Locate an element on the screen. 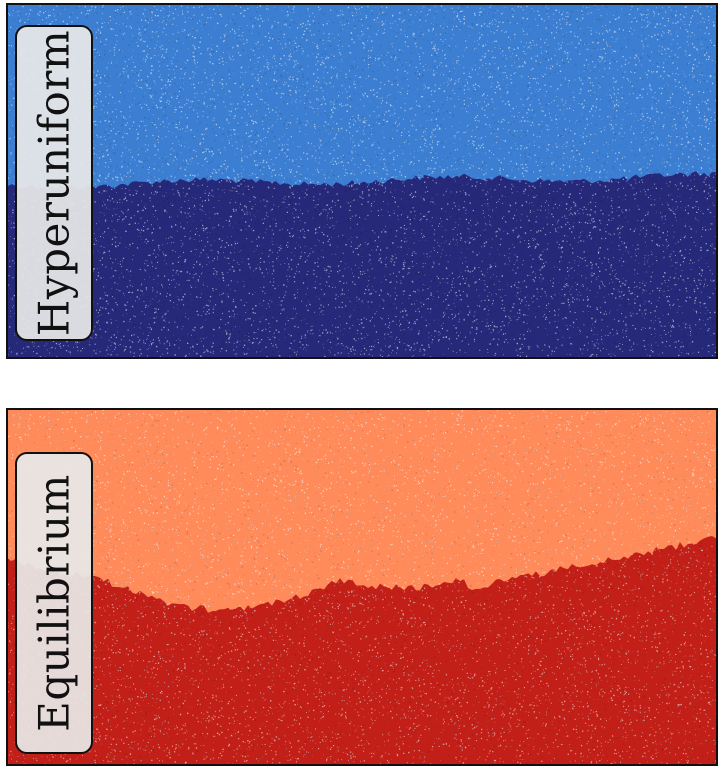  hyperuniform-label: Hyperuniform is located at coordinates (54, 183).